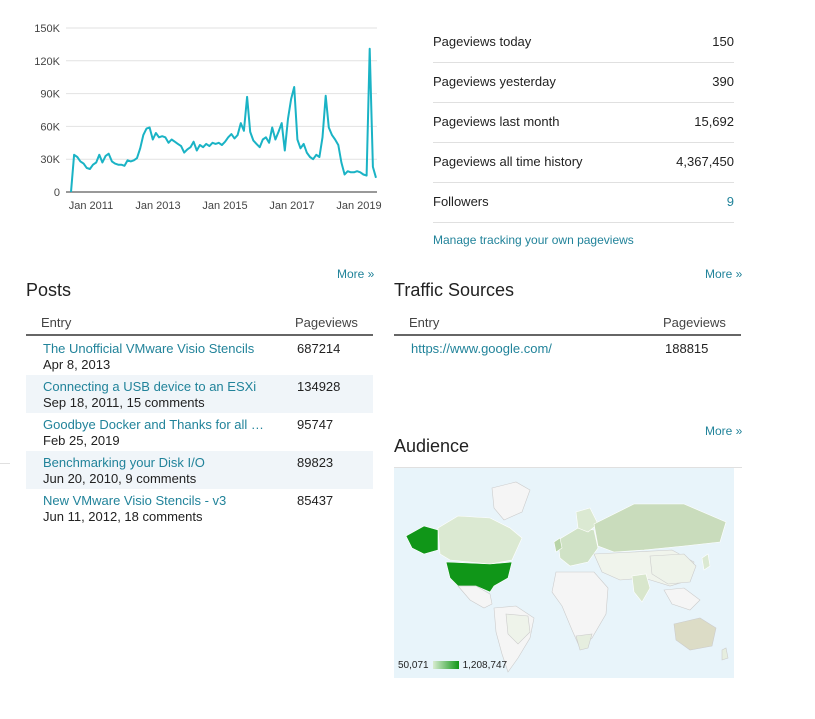  Describe the element at coordinates (461, 201) in the screenshot. I see `stat-label: Followers` at that location.